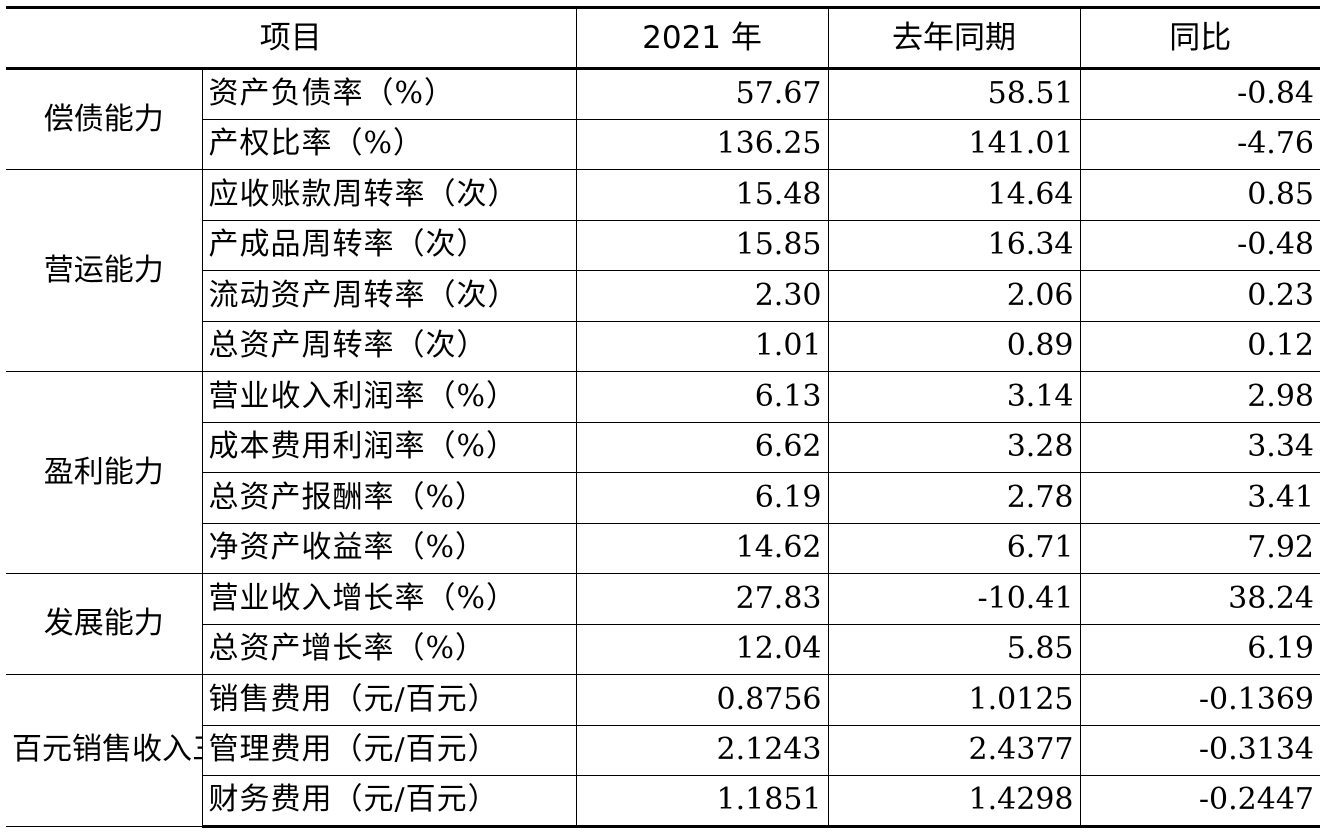 Image resolution: width=1324 pixels, height=834 pixels. What do you see at coordinates (702, 599) in the screenshot?
I see `current-value-cell: 27.83` at bounding box center [702, 599].